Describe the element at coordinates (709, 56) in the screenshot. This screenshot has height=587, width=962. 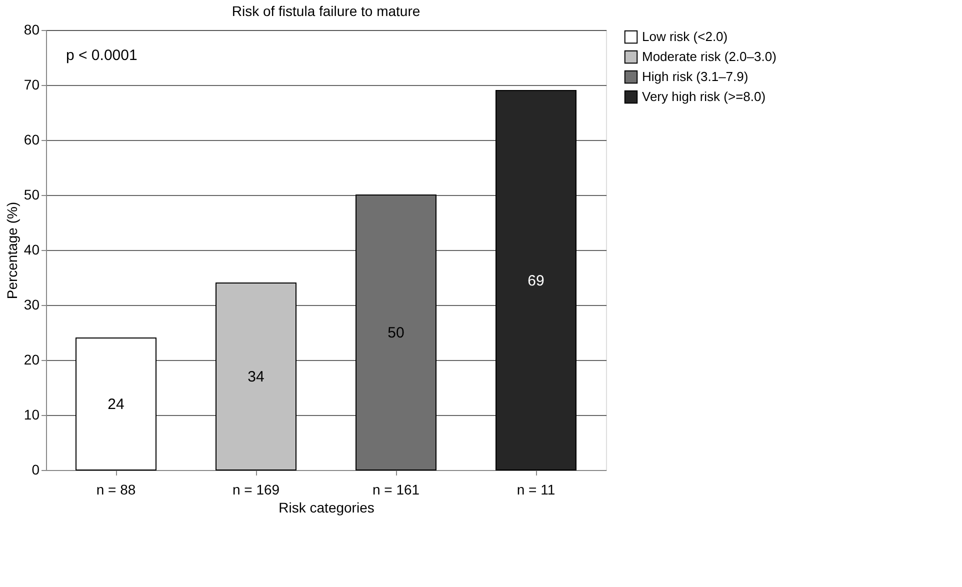
I see `legend-label: Moderate risk (2.0–3.0)` at that location.